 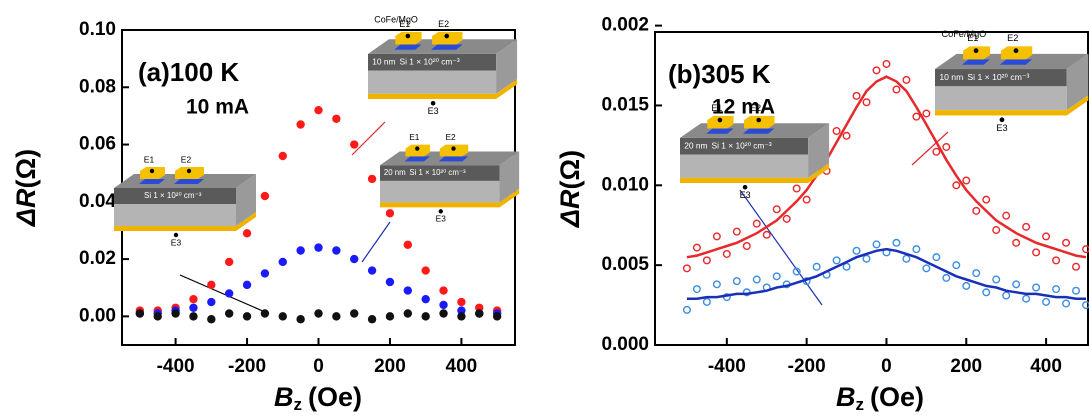 What do you see at coordinates (383, 62) in the screenshot?
I see `inset-label: 10 nm` at bounding box center [383, 62].